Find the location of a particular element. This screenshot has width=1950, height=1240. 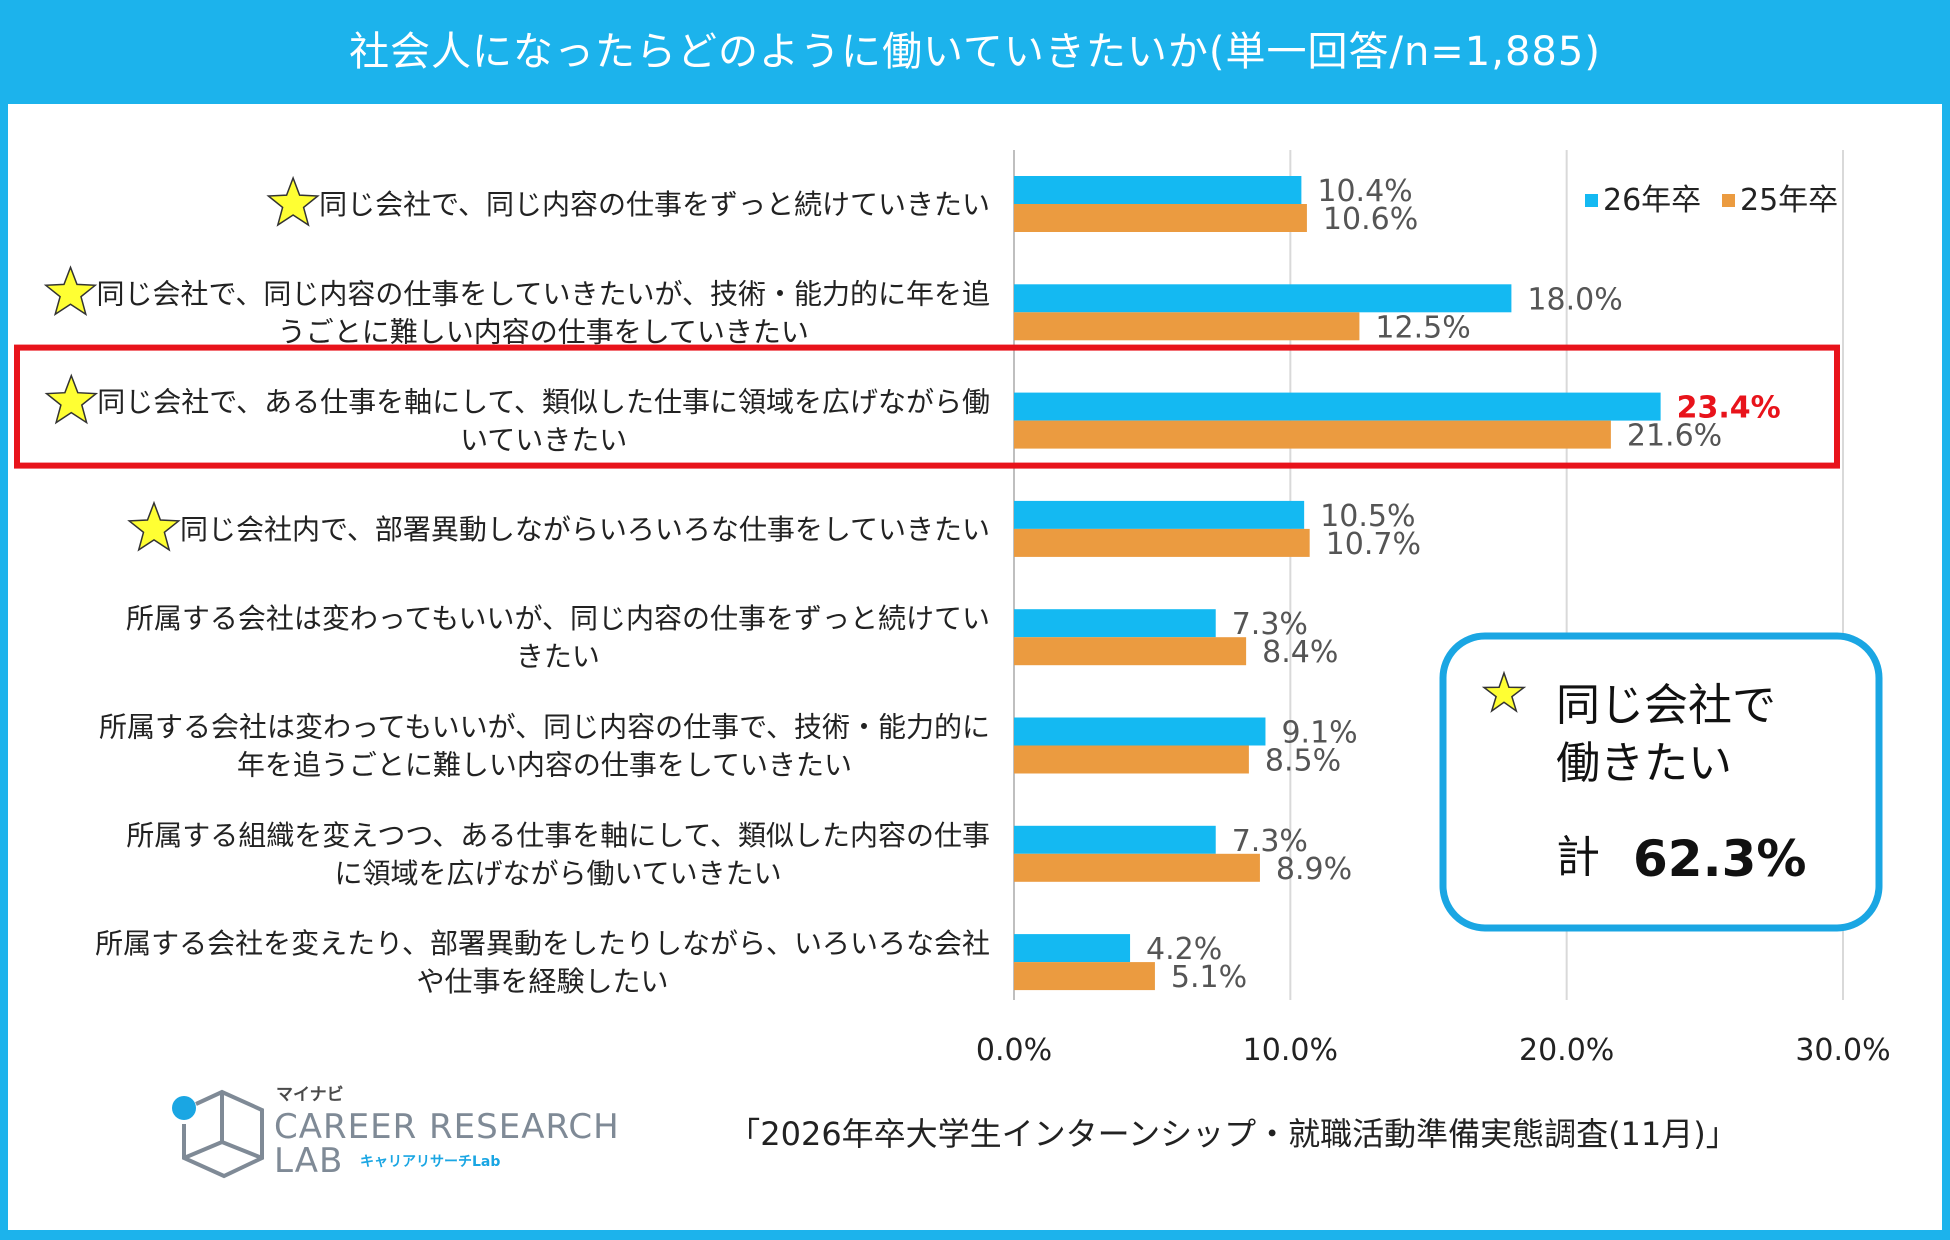

callout-line2: 働きたい is located at coordinates (1644, 763).